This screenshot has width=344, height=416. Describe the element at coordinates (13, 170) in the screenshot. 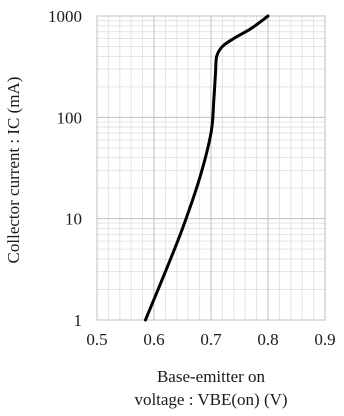

I see `y-axis-title: Collector current : IC (mA)` at that location.